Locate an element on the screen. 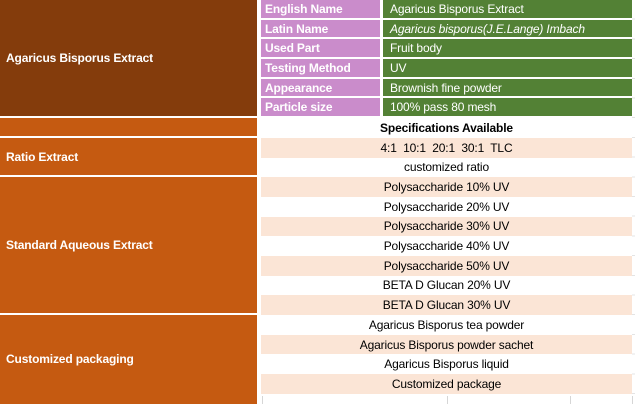  product-name-cell: Agaricus Bisporus Extract is located at coordinates (130, 59).